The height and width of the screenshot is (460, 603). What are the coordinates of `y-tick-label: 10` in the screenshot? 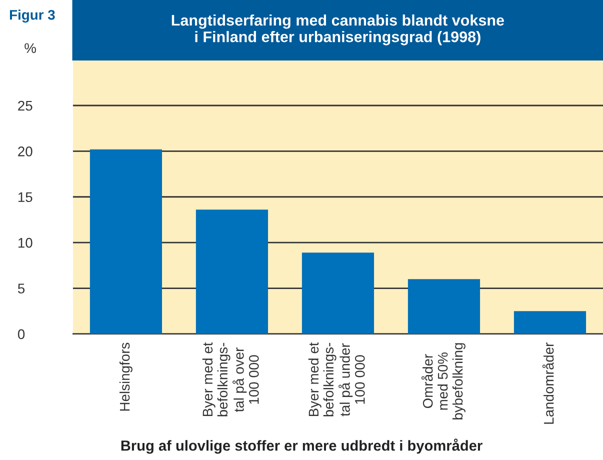 It's located at (25, 243).